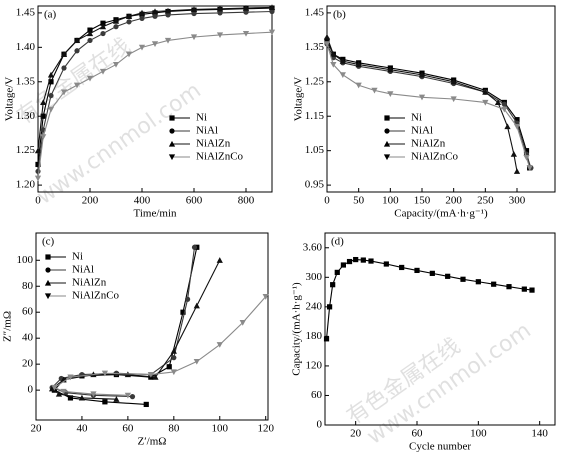 The width and height of the screenshot is (564, 455). What do you see at coordinates (28, 338) in the screenshot?
I see `y-tick-label: 40` at bounding box center [28, 338].